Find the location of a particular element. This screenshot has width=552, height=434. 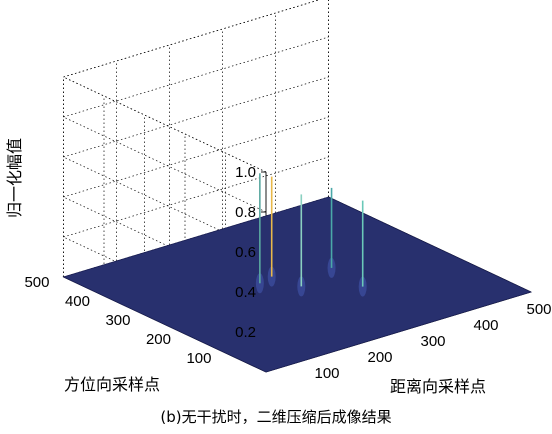

y-tick-label: 400 is located at coordinates (77, 301).